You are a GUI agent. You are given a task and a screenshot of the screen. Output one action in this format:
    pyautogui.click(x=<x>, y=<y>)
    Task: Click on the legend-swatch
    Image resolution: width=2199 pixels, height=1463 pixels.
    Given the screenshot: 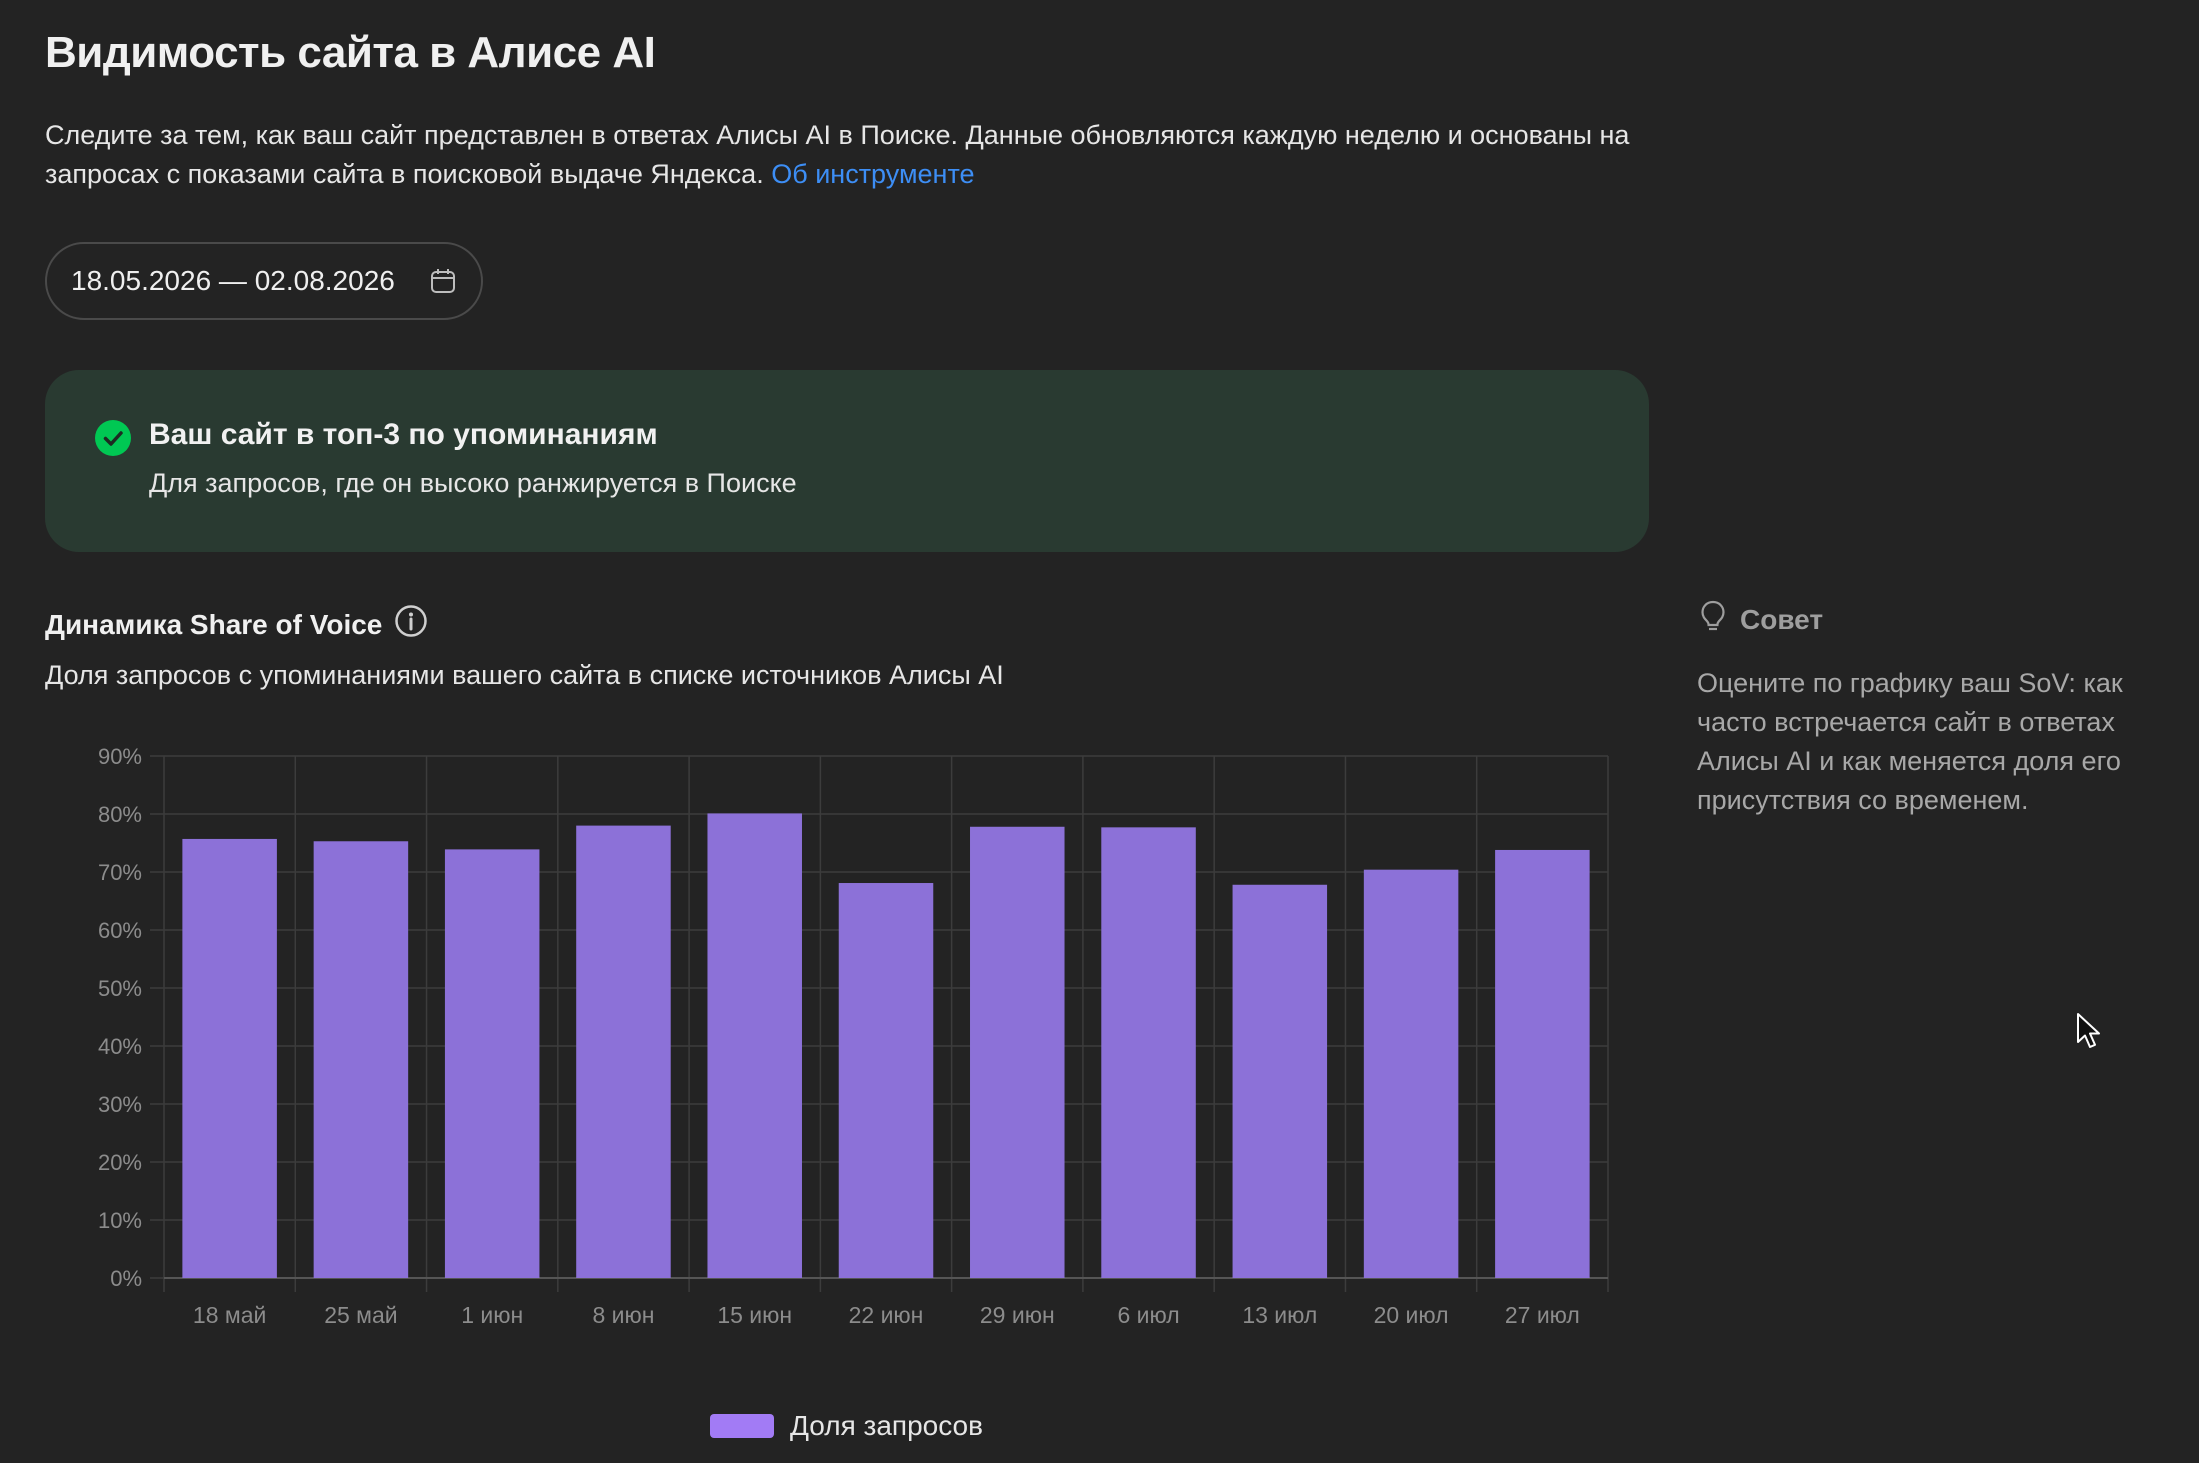 What is the action you would take?
    pyautogui.click(x=742, y=1426)
    